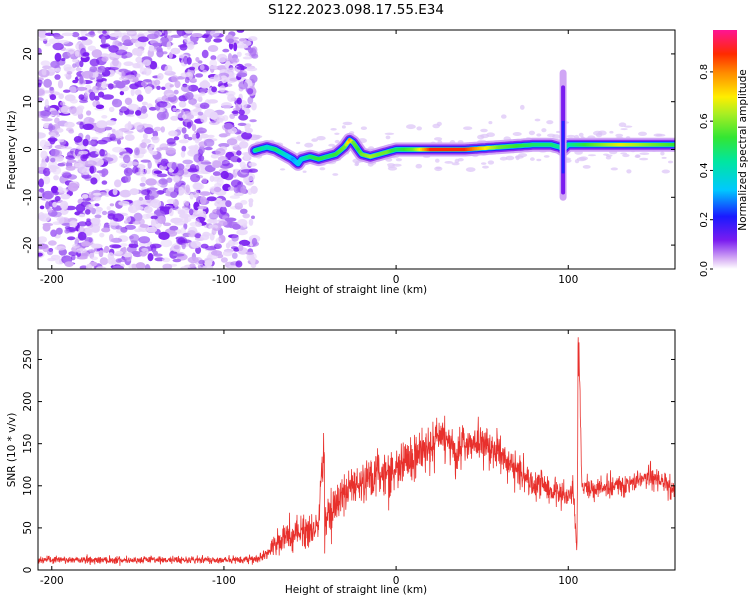 This screenshot has width=750, height=604. What do you see at coordinates (568, 280) in the screenshot?
I see `x-tick-label: 100` at bounding box center [568, 280].